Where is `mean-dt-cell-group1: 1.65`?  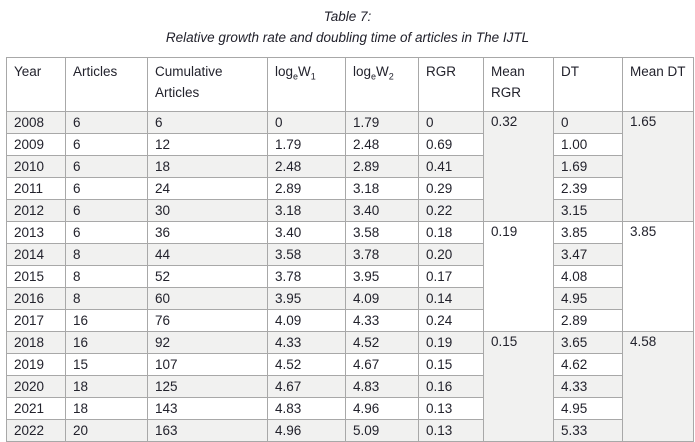 mean-dt-cell-group1: 1.65 is located at coordinates (658, 166).